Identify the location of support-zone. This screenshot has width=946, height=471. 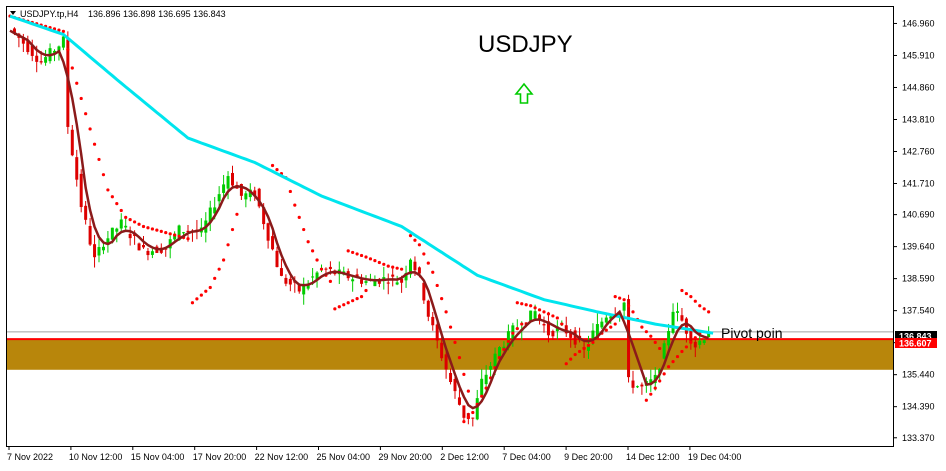
(450, 350).